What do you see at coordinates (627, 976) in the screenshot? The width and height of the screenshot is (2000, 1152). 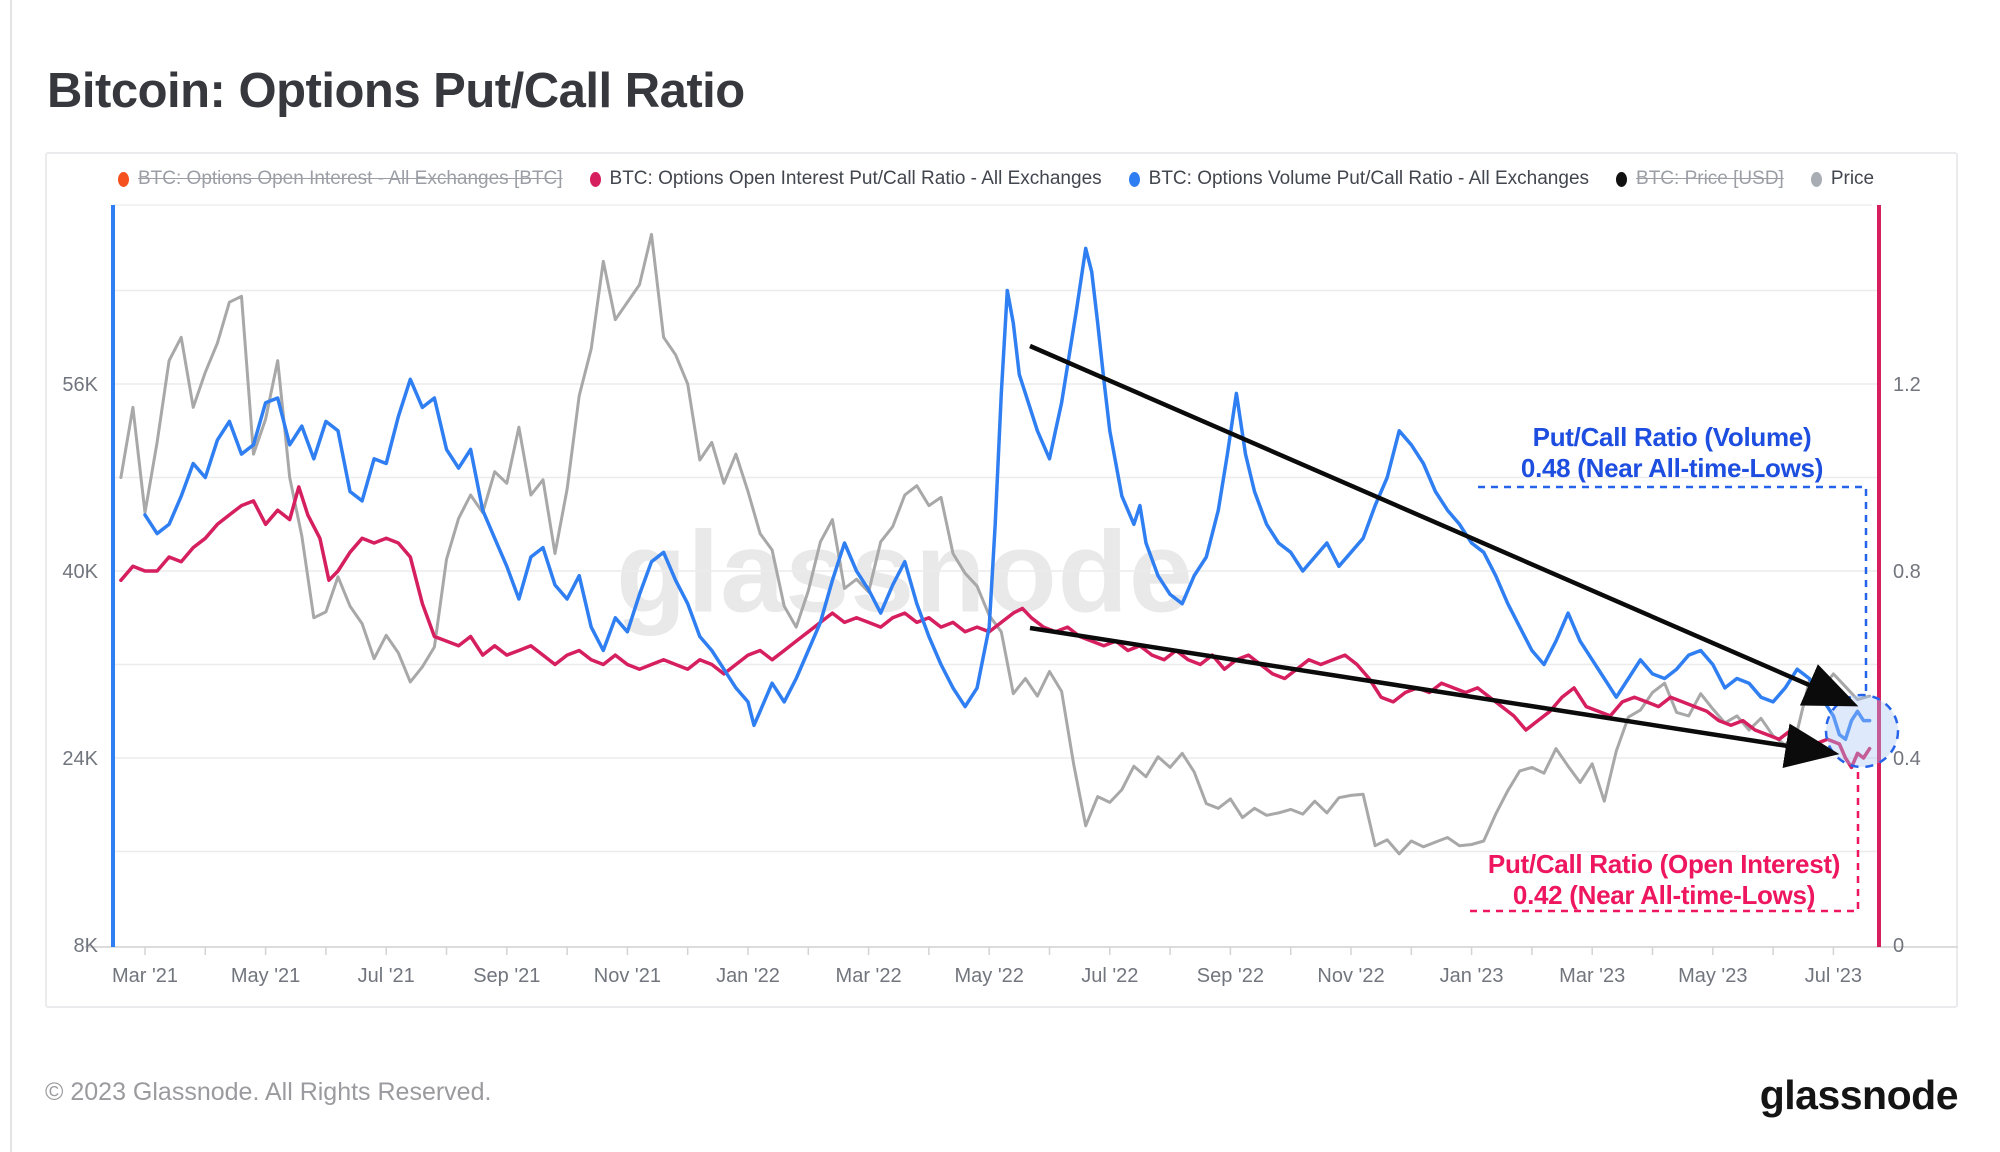 I see `x-axis-tick-label: Nov '21` at bounding box center [627, 976].